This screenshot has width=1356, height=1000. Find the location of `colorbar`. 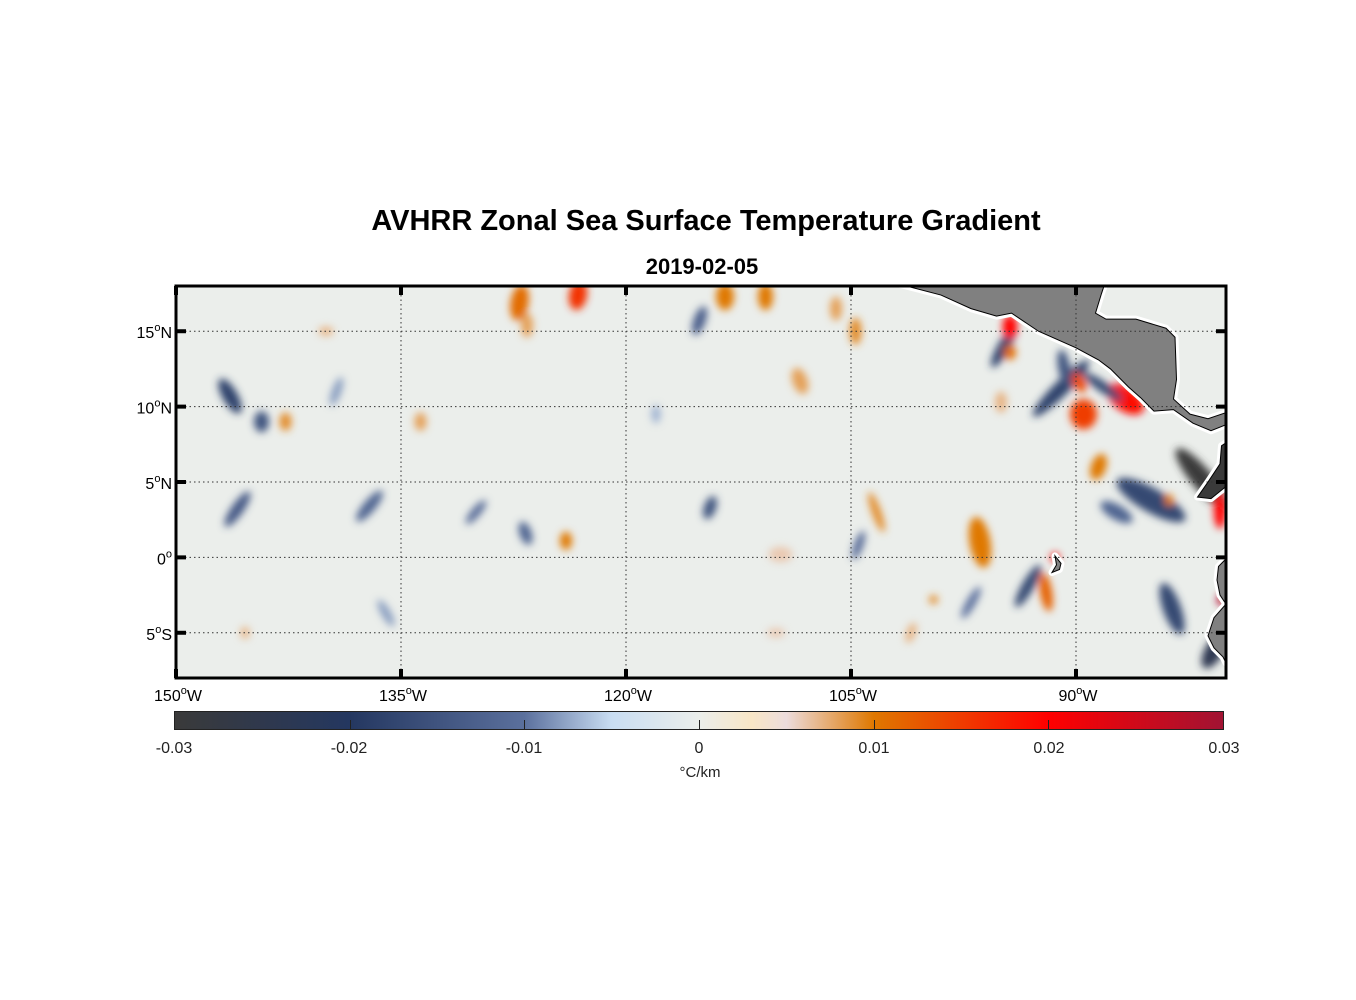

colorbar is located at coordinates (699, 720).